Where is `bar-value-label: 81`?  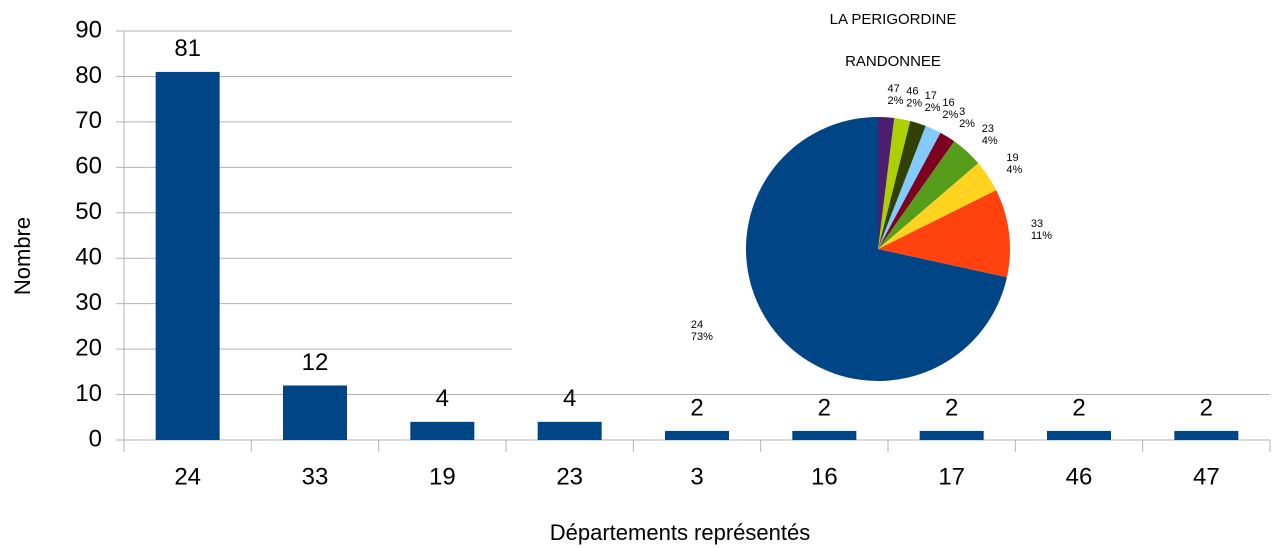 bar-value-label: 81 is located at coordinates (187, 48).